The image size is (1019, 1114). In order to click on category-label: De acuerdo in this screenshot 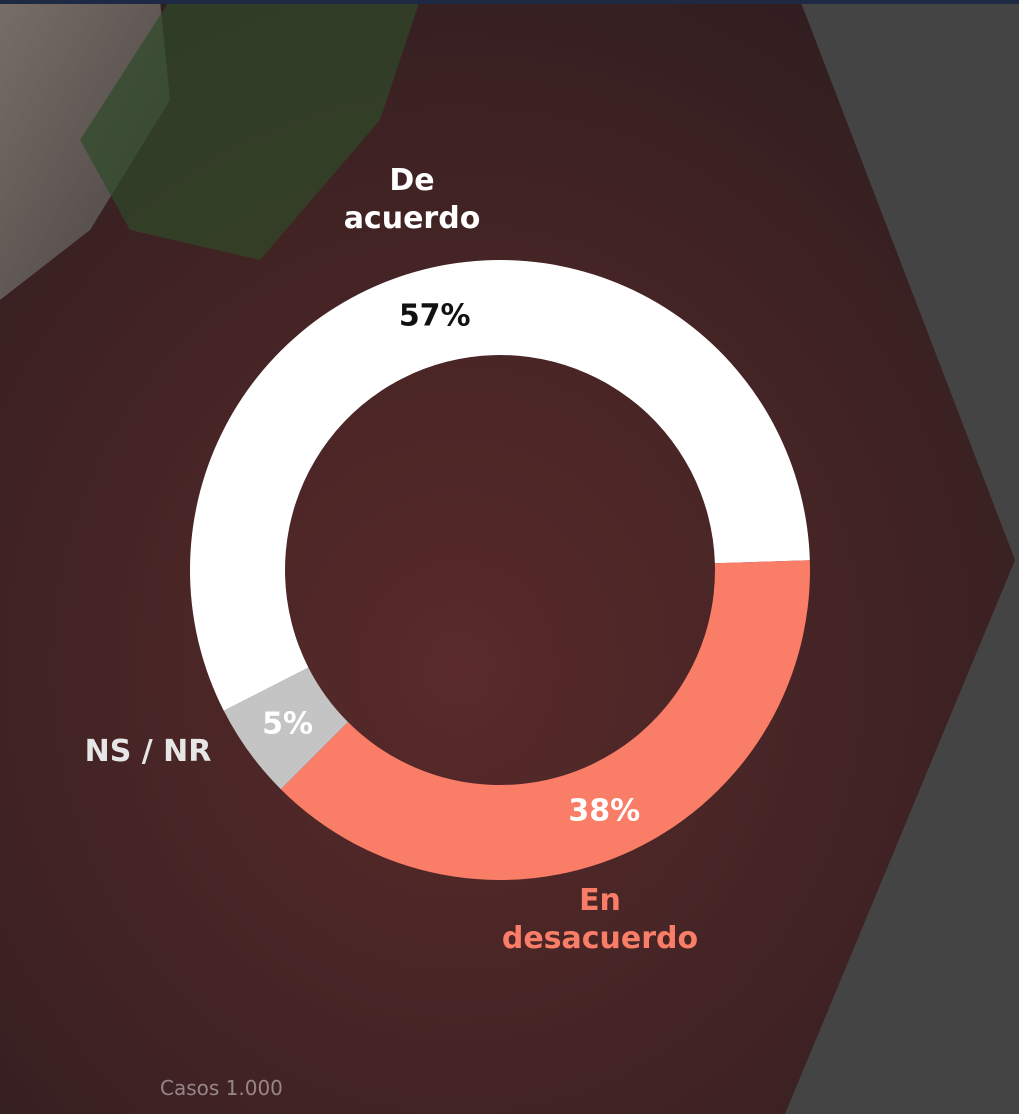, I will do `click(412, 199)`.